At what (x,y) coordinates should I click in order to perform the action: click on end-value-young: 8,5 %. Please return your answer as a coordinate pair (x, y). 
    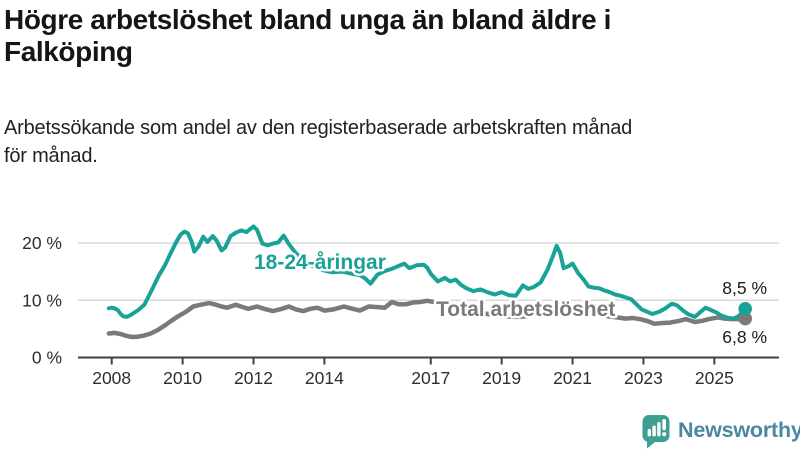
    Looking at the image, I should click on (744, 288).